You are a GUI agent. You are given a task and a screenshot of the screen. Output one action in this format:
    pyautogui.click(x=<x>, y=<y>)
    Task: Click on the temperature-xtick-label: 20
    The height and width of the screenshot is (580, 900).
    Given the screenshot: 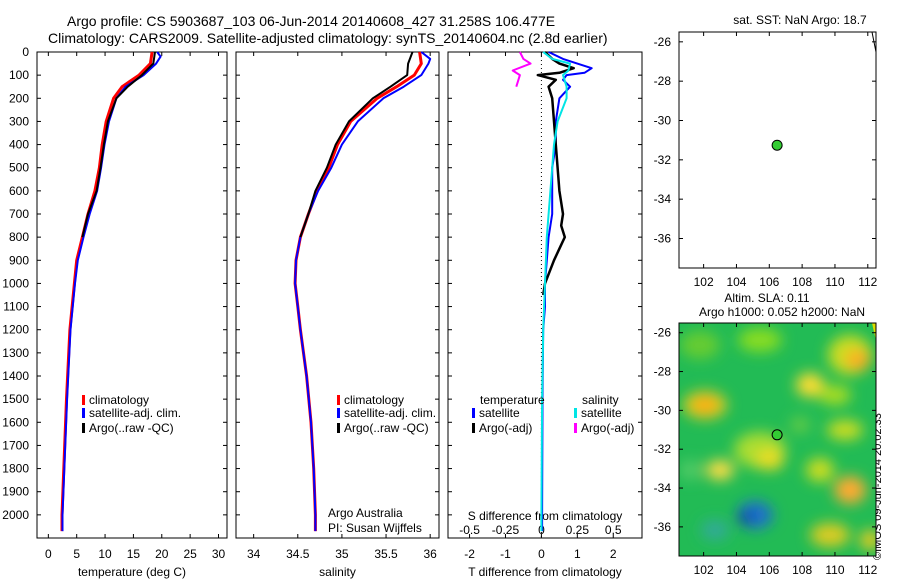 What is the action you would take?
    pyautogui.click(x=162, y=554)
    